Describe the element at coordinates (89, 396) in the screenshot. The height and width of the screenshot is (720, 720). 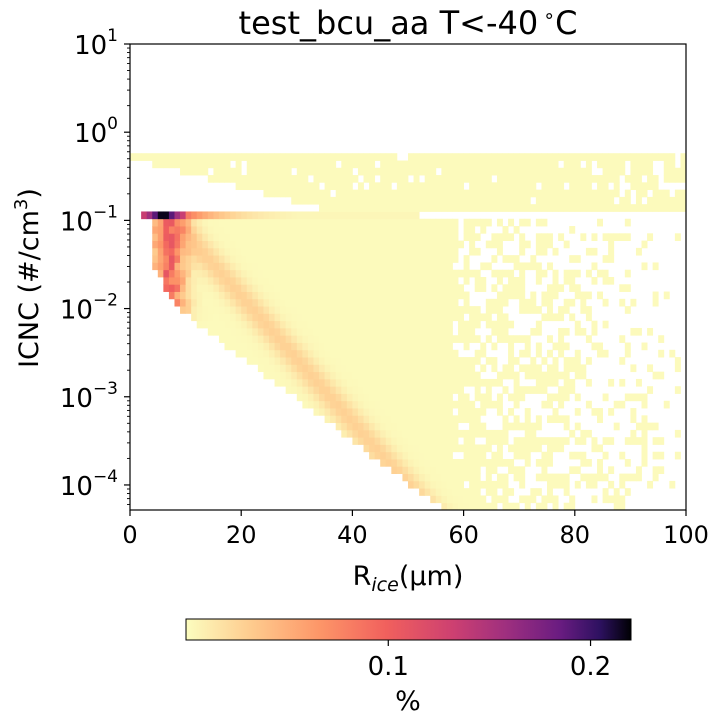
I see `y-tick-label: 10−3` at that location.